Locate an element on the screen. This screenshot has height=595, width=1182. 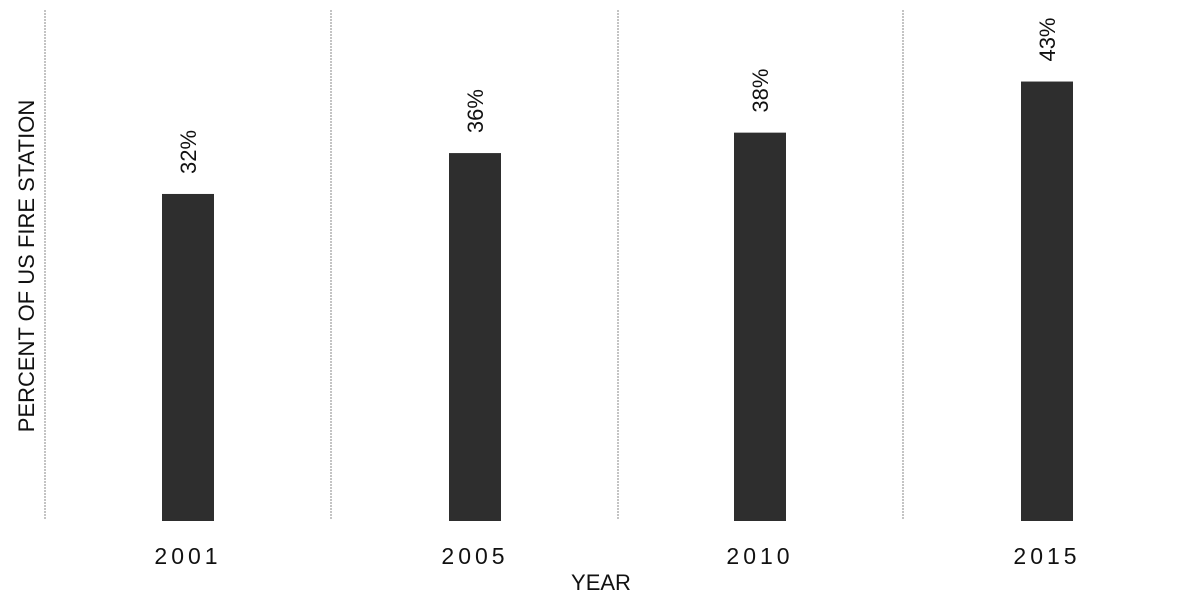
value-label-2001: 32% is located at coordinates (188, 152).